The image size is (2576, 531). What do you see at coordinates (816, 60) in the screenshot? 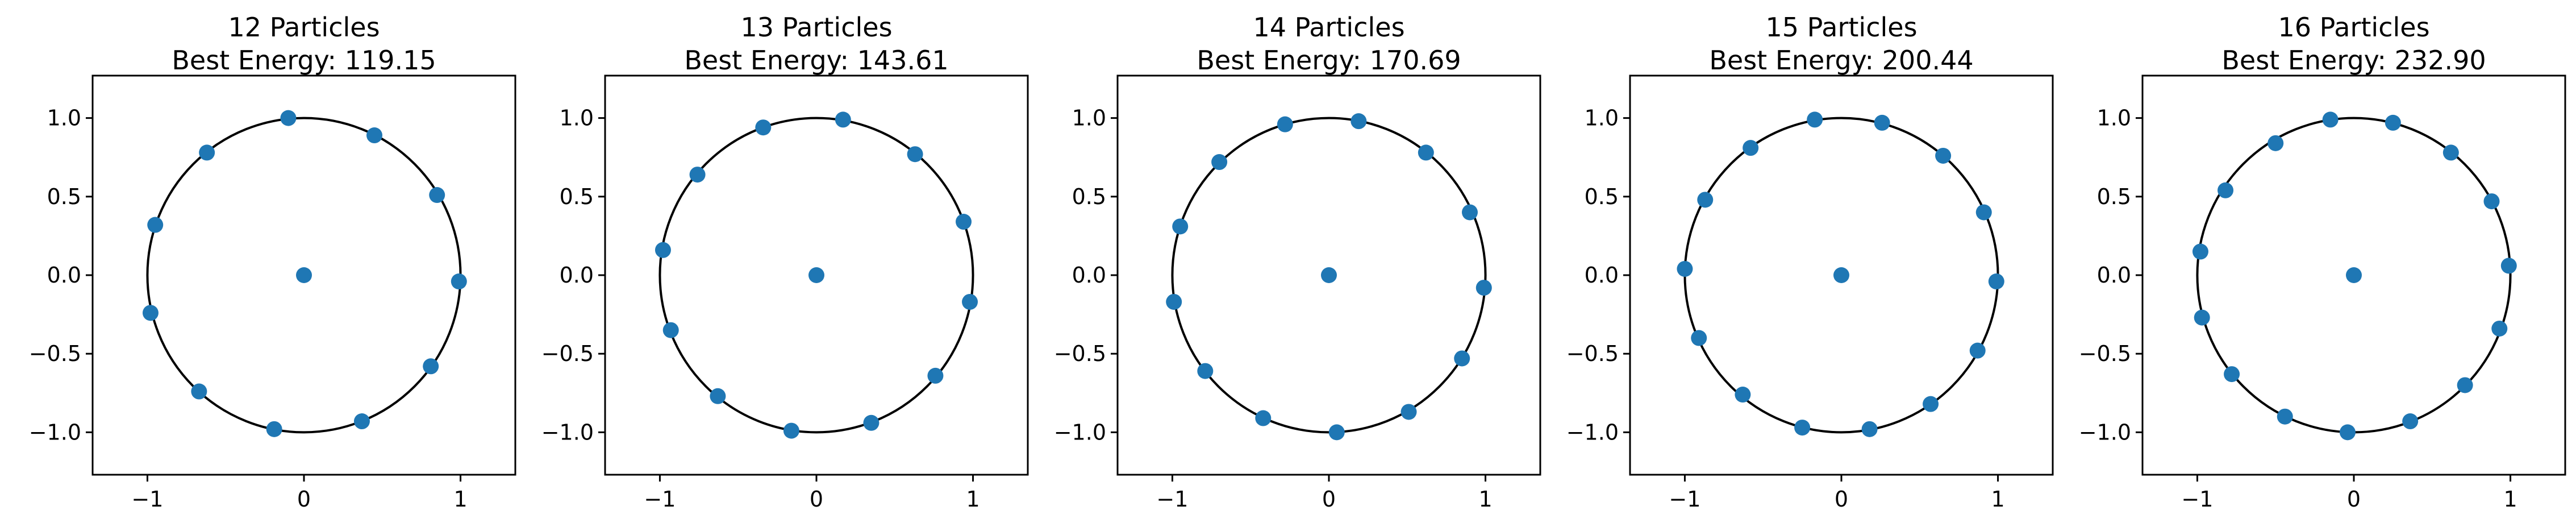
I see `subplot-subtitle: Best Energy: 143.61` at bounding box center [816, 60].